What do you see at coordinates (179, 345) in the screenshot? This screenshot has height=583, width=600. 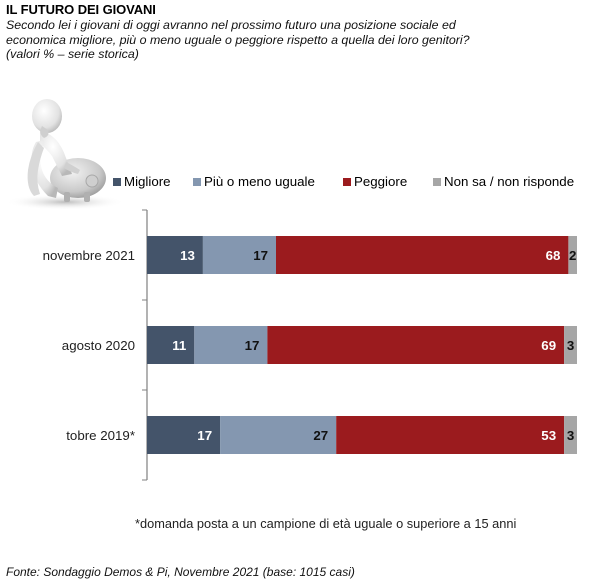 I see `data-label: 11` at bounding box center [179, 345].